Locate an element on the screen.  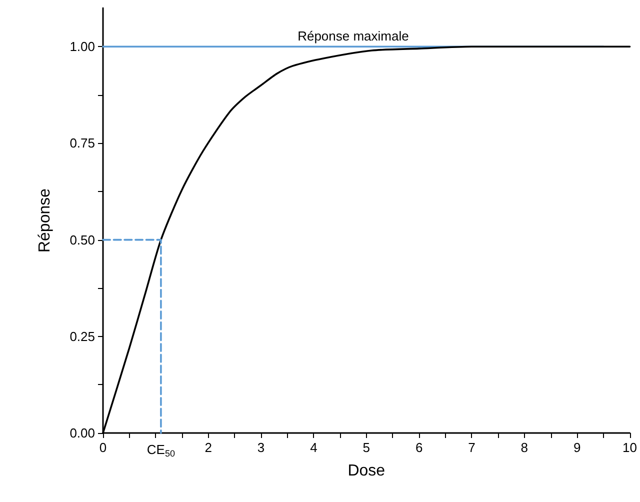
x-tick-label: 6 is located at coordinates (419, 447).